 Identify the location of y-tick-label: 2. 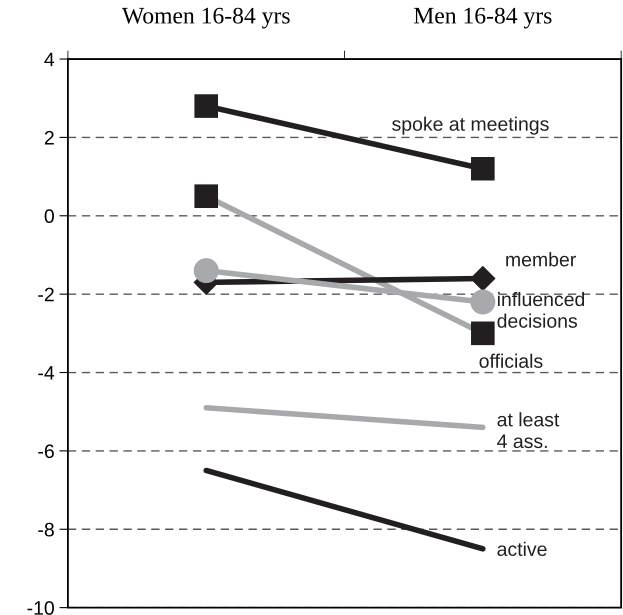
(49, 137).